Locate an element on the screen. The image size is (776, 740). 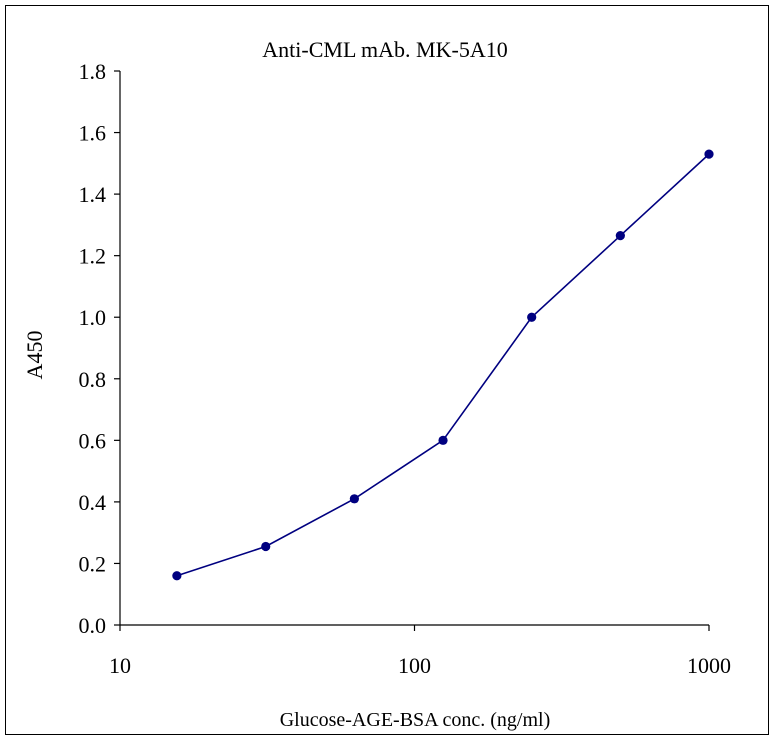
y-tick-label: 0.4 is located at coordinates (93, 502).